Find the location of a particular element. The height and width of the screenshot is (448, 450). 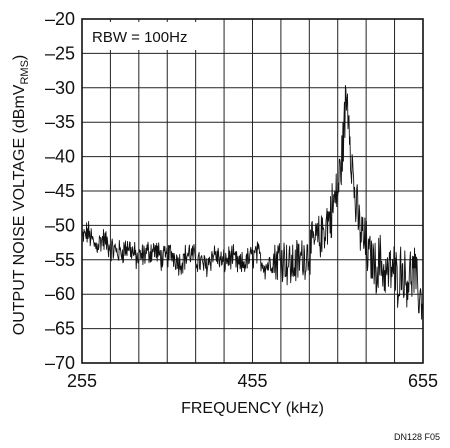

y-axis-title-end: ) is located at coordinates (19, 57).